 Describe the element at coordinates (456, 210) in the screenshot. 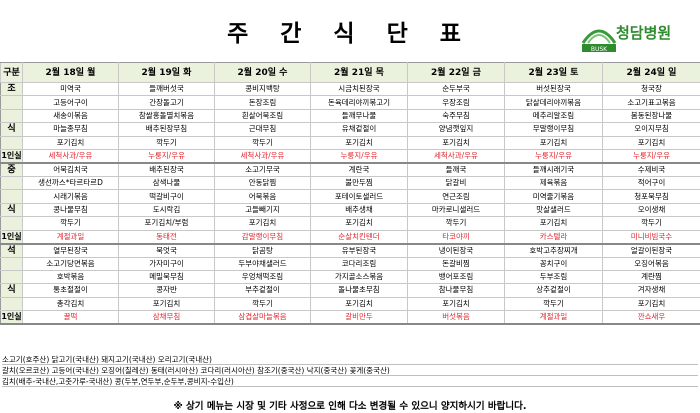

I see `menu-cell: 마카로니샐러드` at that location.